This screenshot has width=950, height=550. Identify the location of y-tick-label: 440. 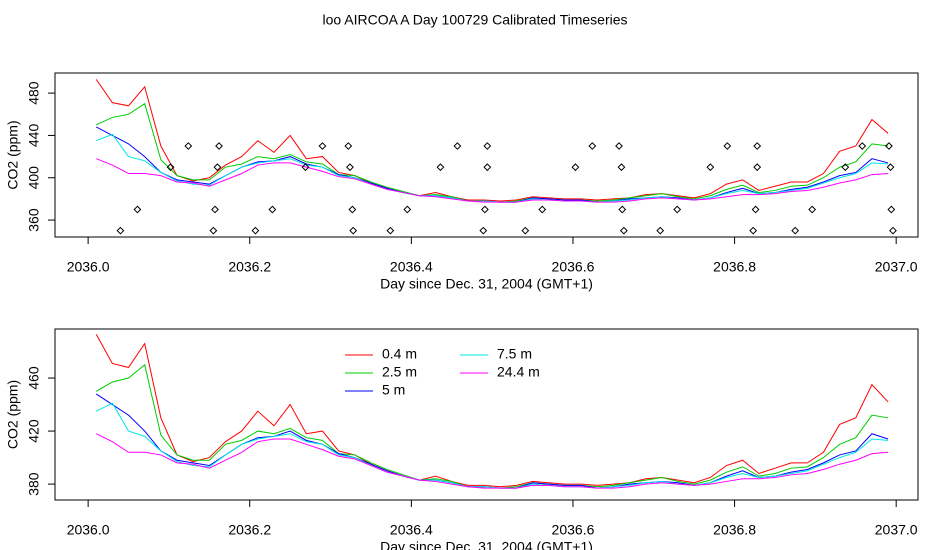
(34, 136).